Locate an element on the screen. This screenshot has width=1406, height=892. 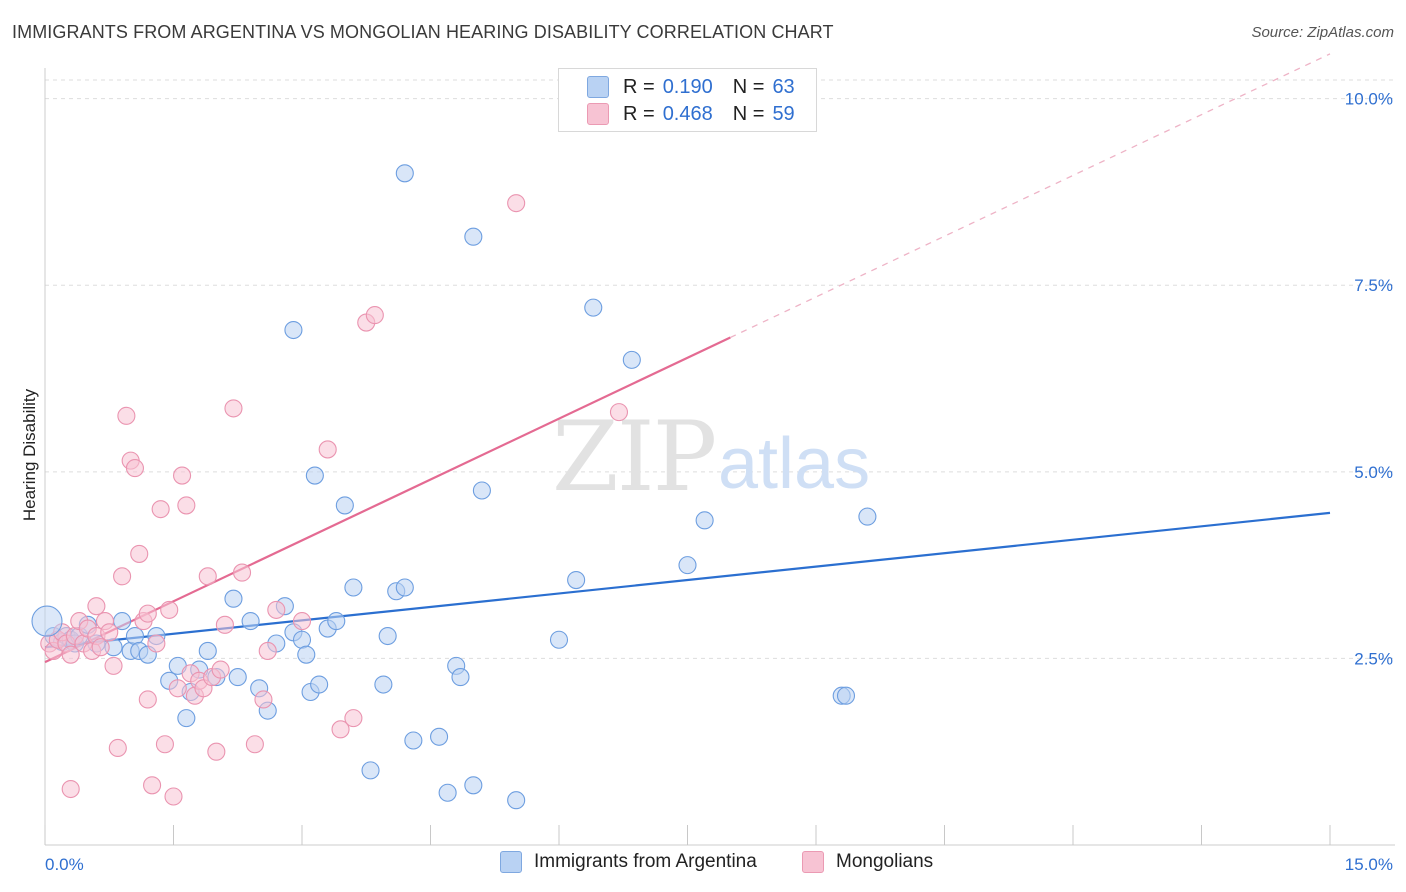
y-tick-label: 2.5% is located at coordinates (1373, 658).